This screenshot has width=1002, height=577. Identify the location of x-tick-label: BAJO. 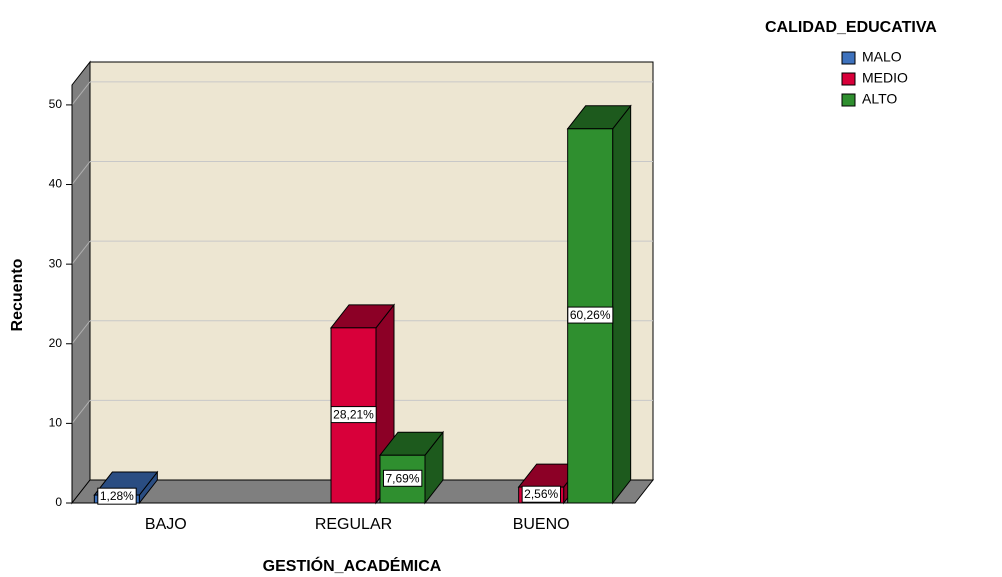
(166, 524).